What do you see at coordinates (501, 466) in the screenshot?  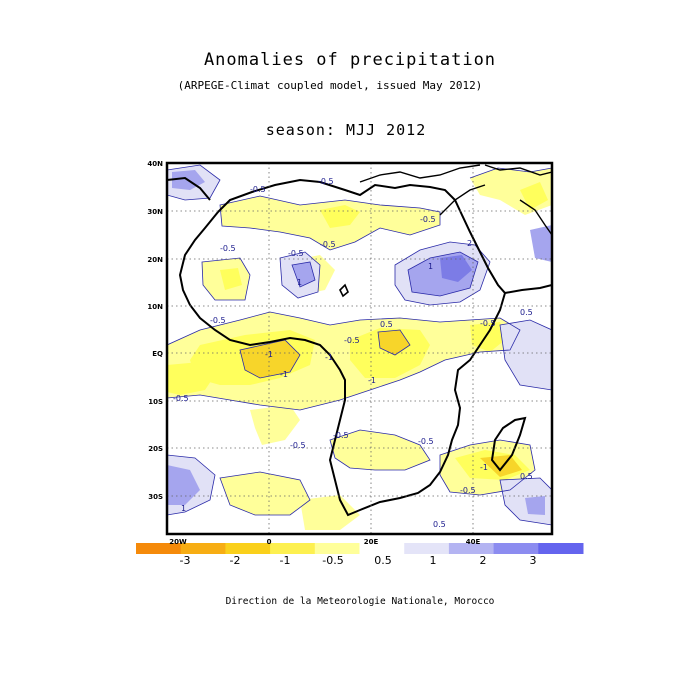 I see `dry-anomaly-south-africa-core` at bounding box center [501, 466].